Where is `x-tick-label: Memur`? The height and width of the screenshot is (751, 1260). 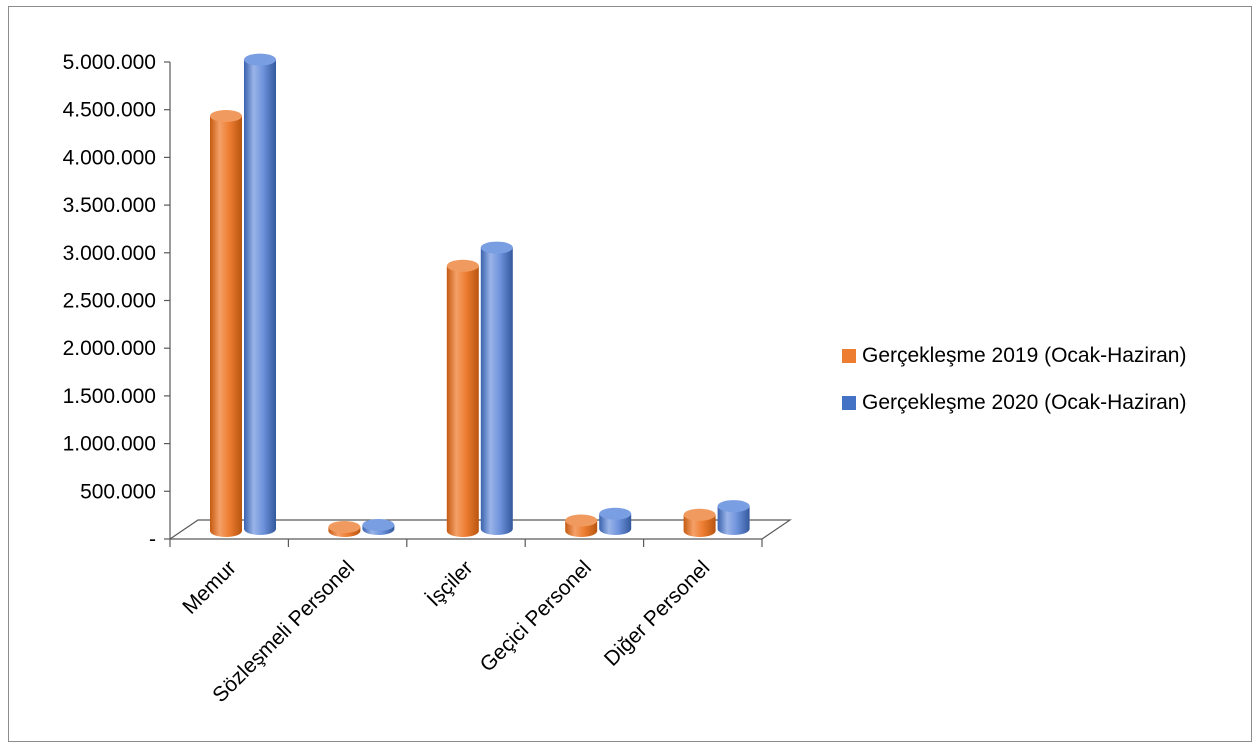
x-tick-label: Memur is located at coordinates (209, 587).